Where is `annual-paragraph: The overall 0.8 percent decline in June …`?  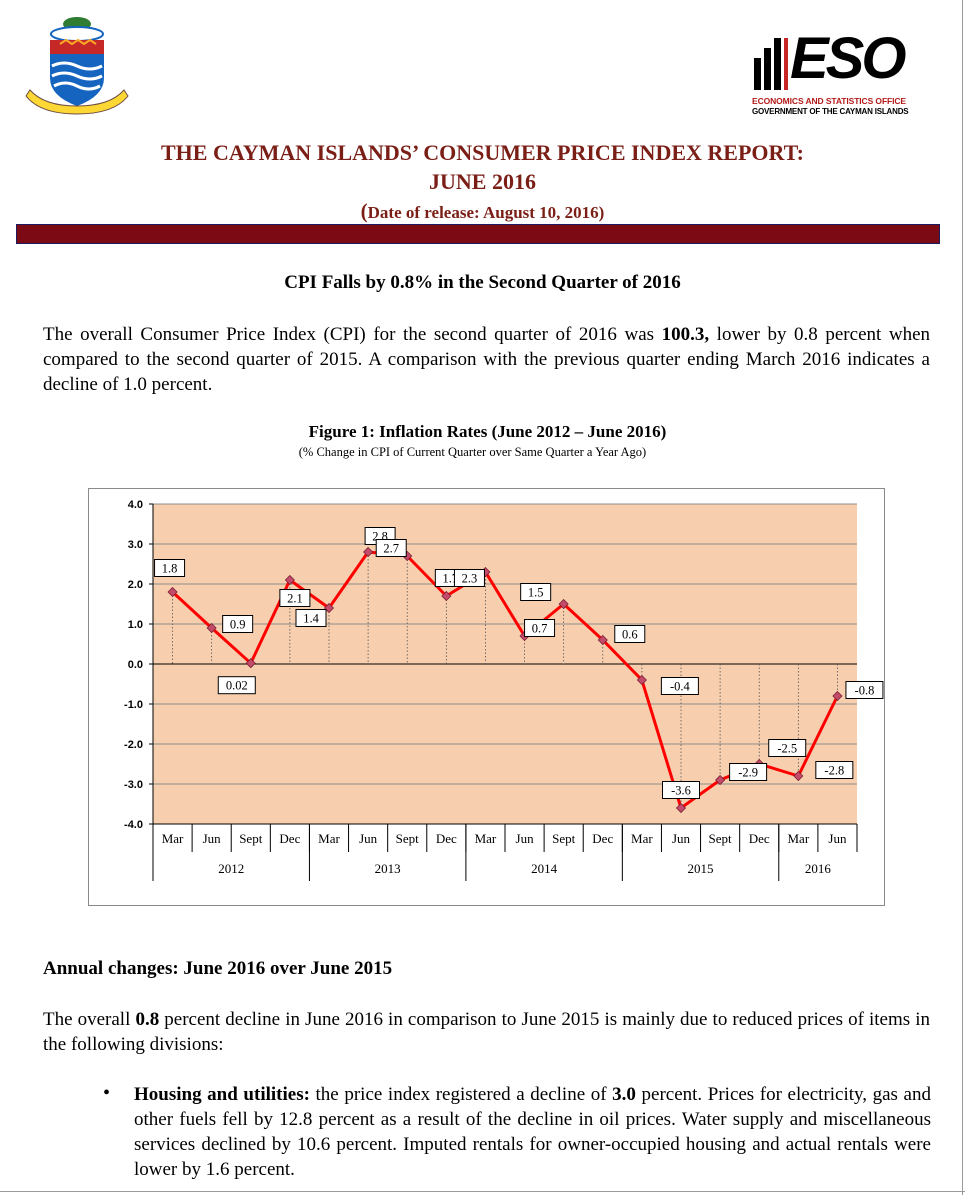
annual-paragraph: The overall 0.8 percent decline in June … is located at coordinates (486, 1032).